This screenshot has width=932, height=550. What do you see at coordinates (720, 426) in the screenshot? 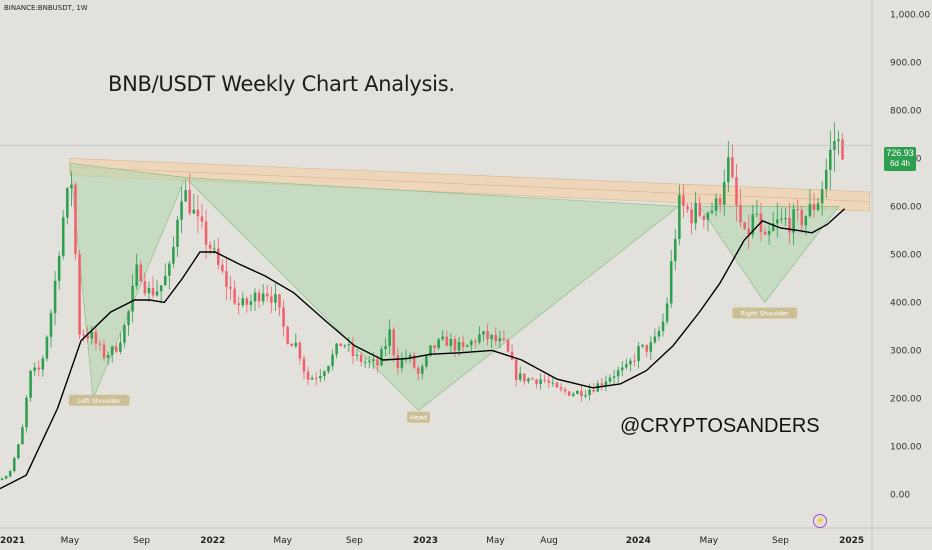
I see `author-watermark: @CRYPTOSANDERS` at bounding box center [720, 426].